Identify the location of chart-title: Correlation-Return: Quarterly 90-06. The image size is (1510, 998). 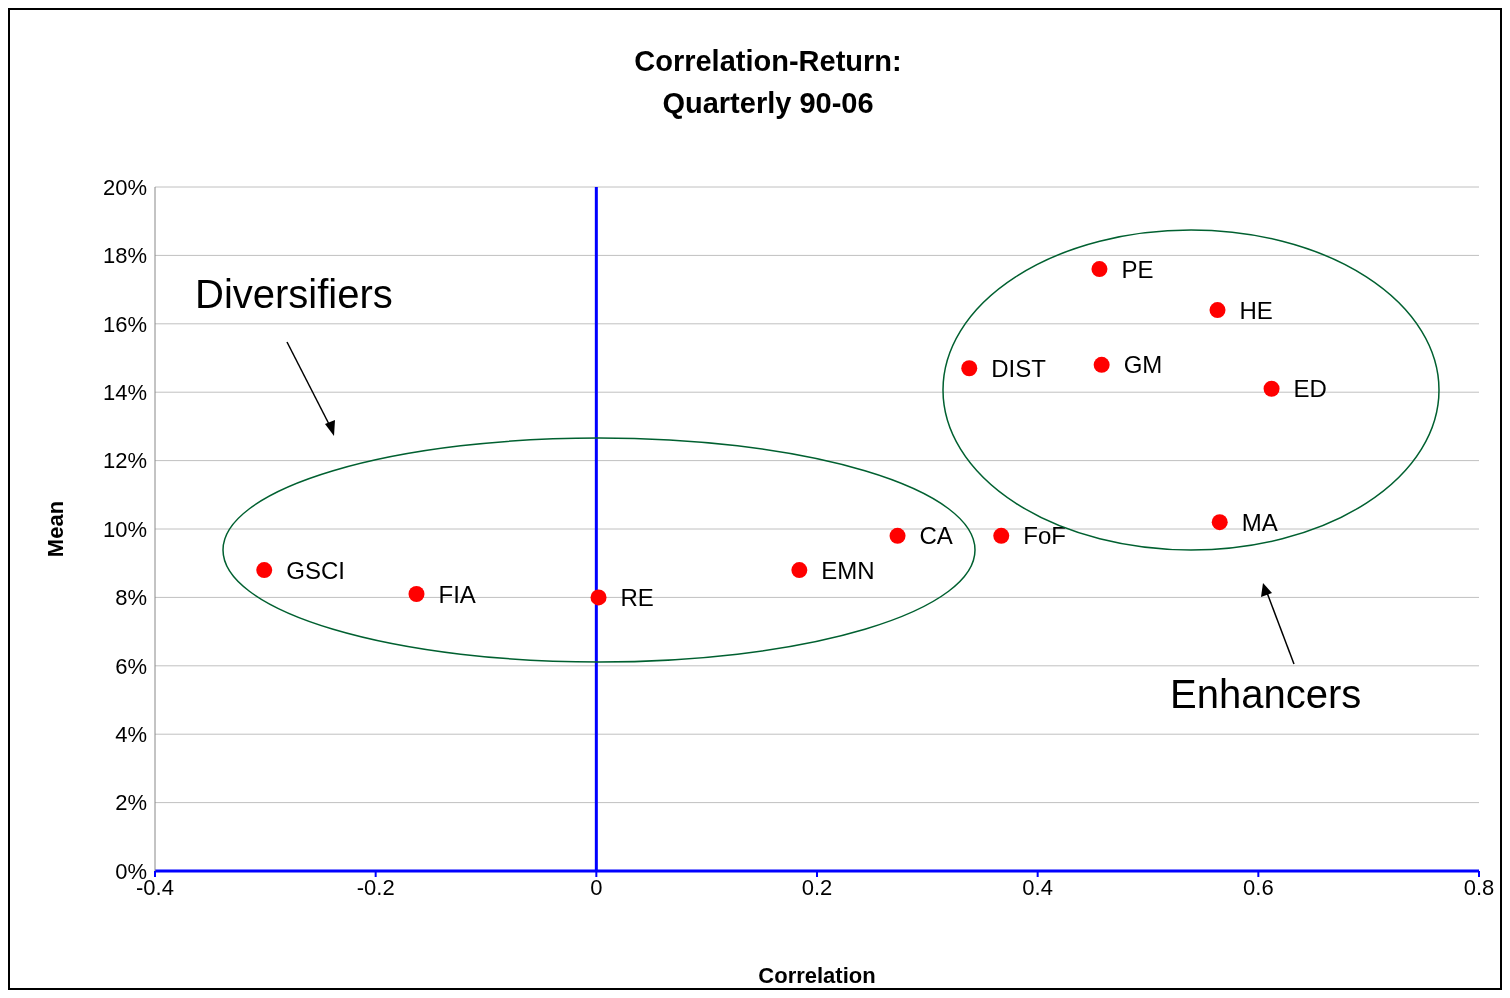
(768, 82).